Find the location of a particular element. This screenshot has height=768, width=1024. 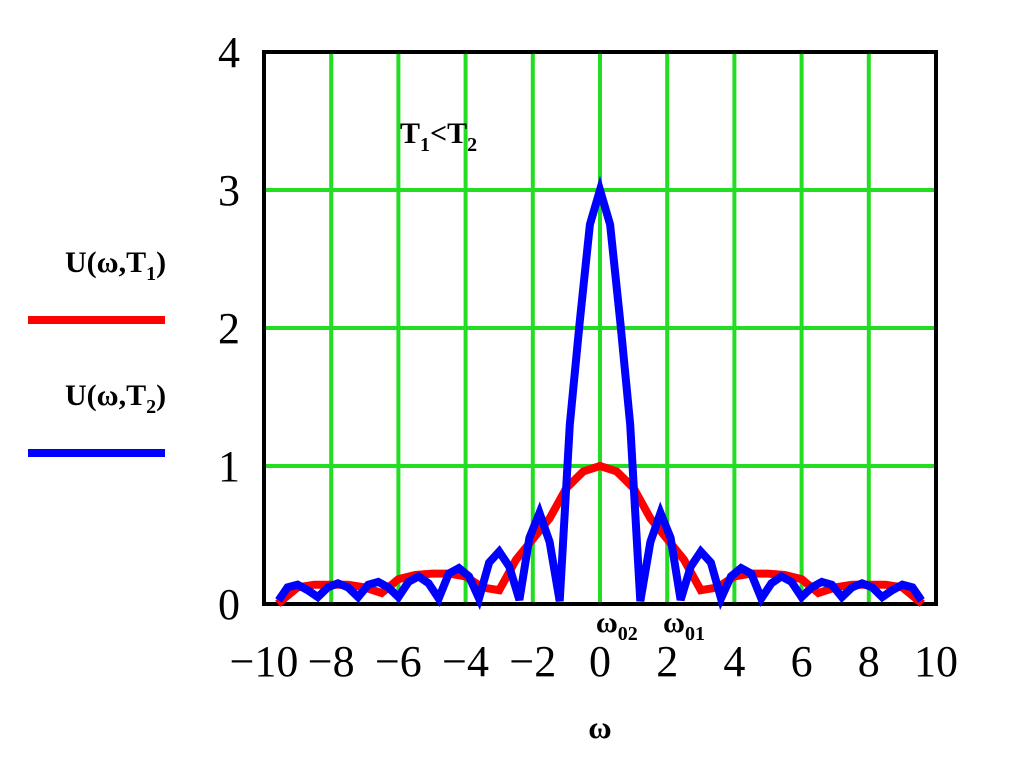

omega-sub: 01 is located at coordinates (695, 634).